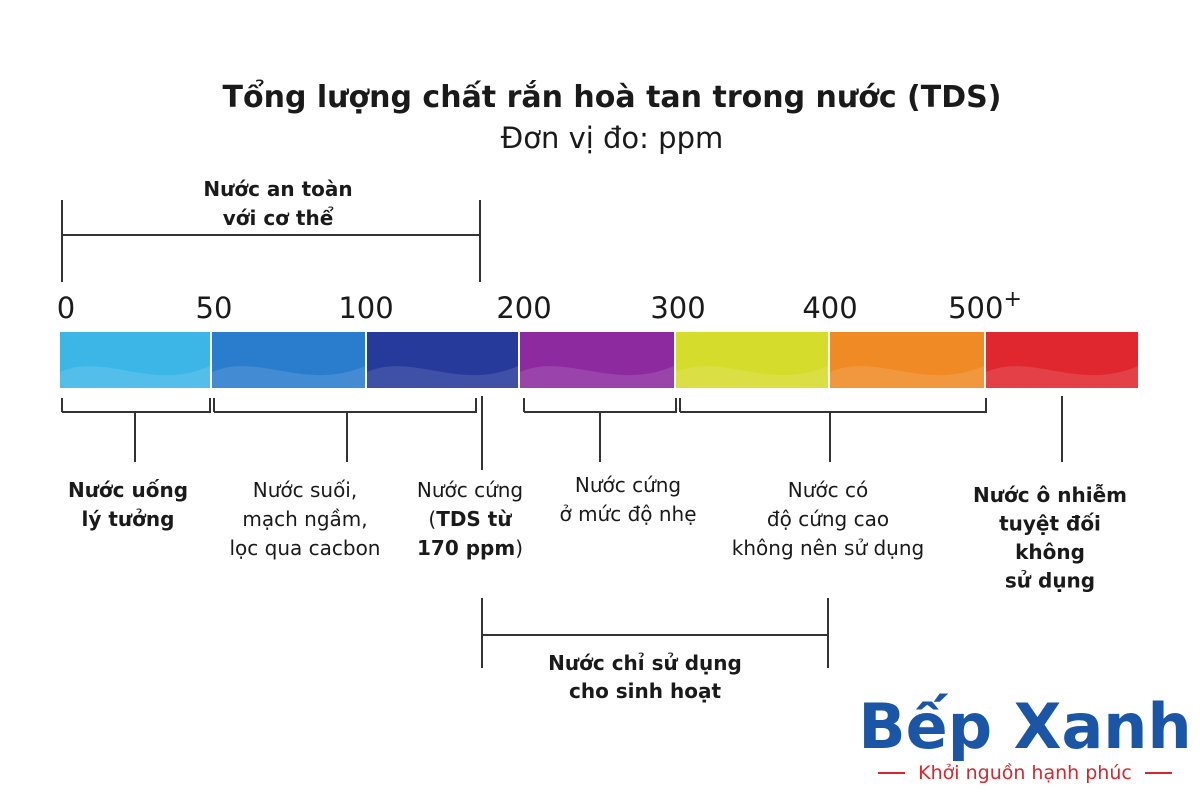 This screenshot has height=804, width=1200. I want to click on label-text: lý tưởng, so click(128, 519).